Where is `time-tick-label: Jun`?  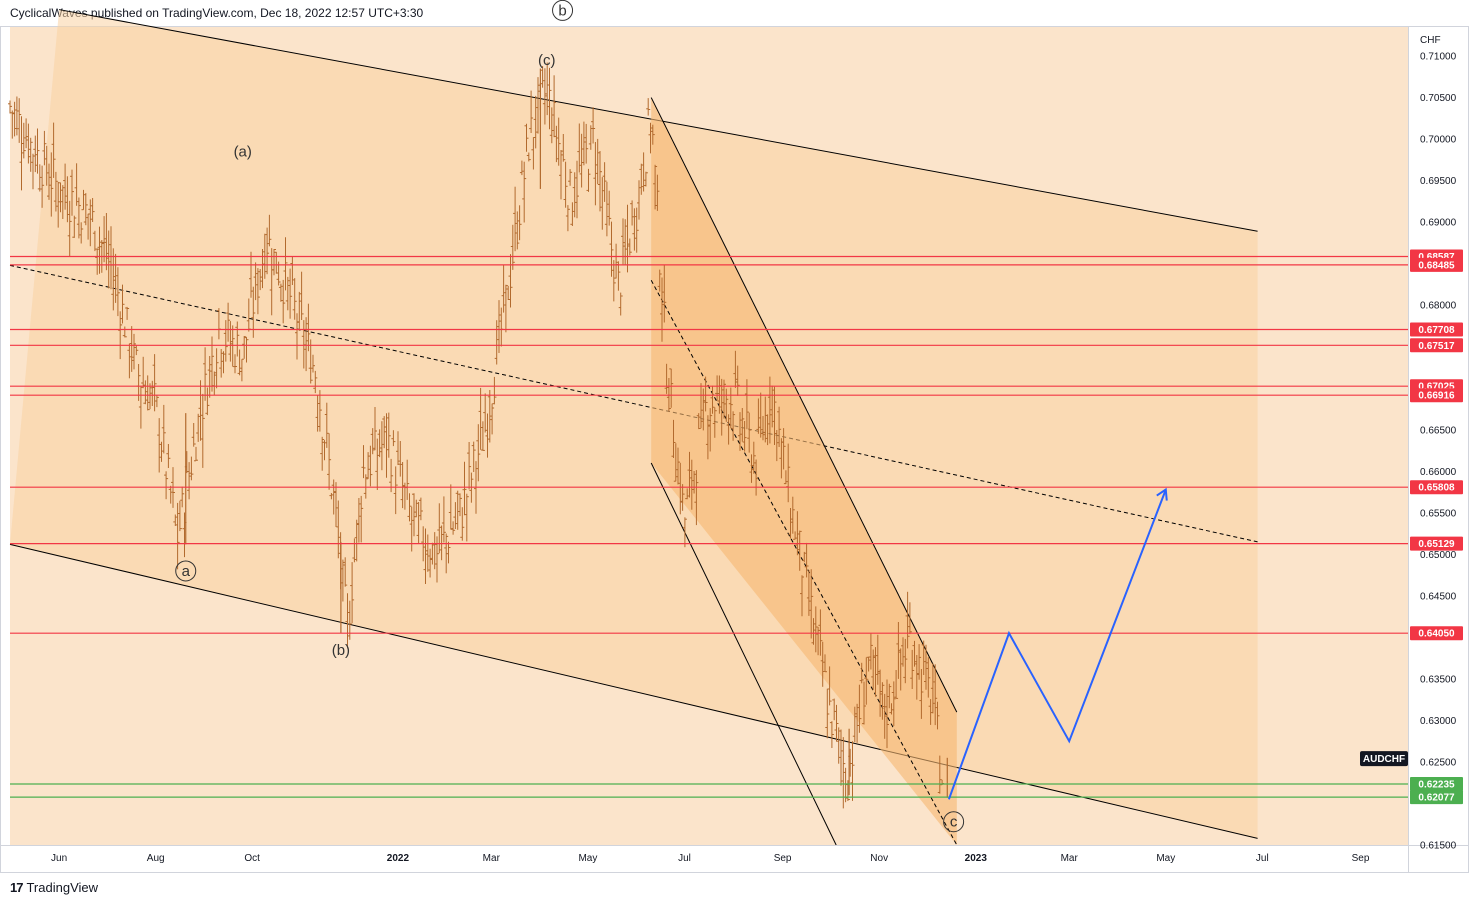
time-tick-label: Jun is located at coordinates (59, 858).